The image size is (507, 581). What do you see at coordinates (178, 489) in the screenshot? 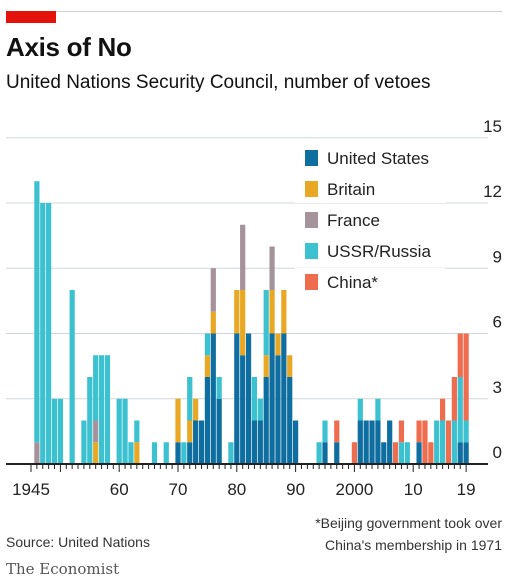
I see `x-tick-label: 70` at bounding box center [178, 489].